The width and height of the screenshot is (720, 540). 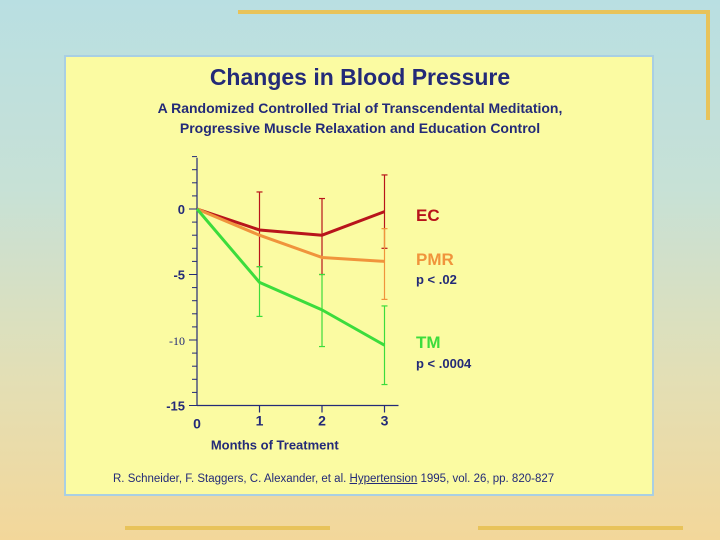 I want to click on chart-axes, so click(x=294, y=284).